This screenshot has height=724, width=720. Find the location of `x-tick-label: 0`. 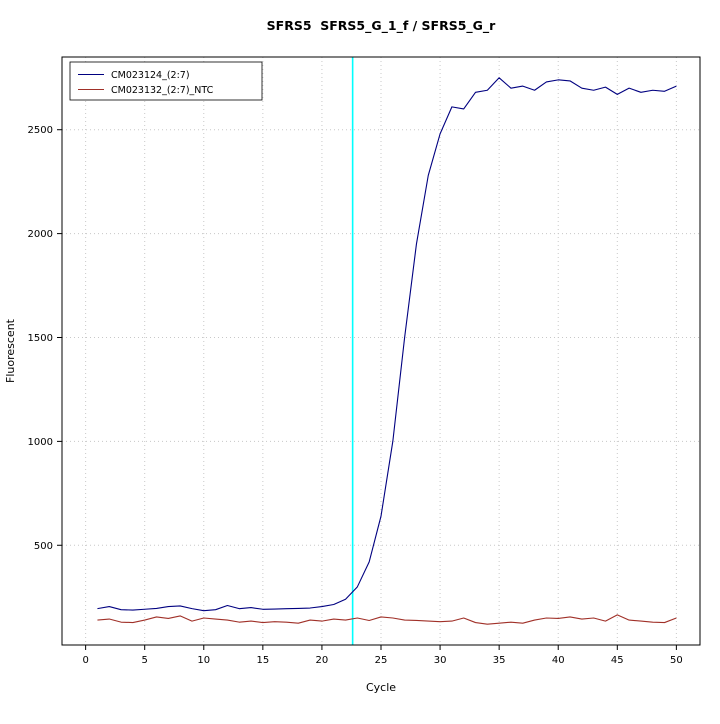

x-tick-label: 0 is located at coordinates (85, 660).